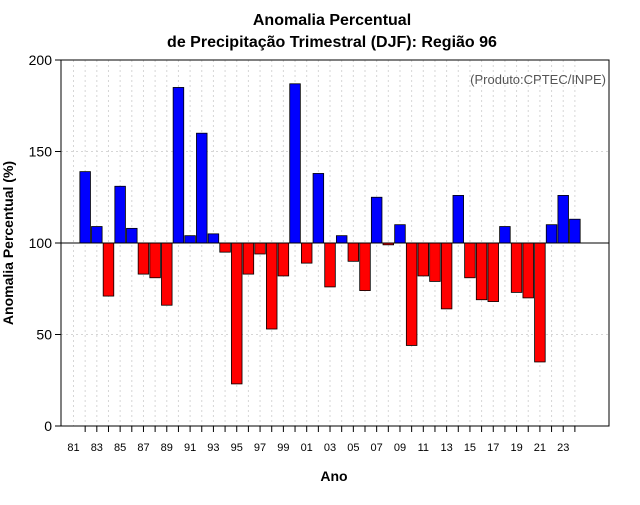 The height and width of the screenshot is (505, 640). Describe the element at coordinates (400, 448) in the screenshot. I see `x-tick-label: 09` at that location.